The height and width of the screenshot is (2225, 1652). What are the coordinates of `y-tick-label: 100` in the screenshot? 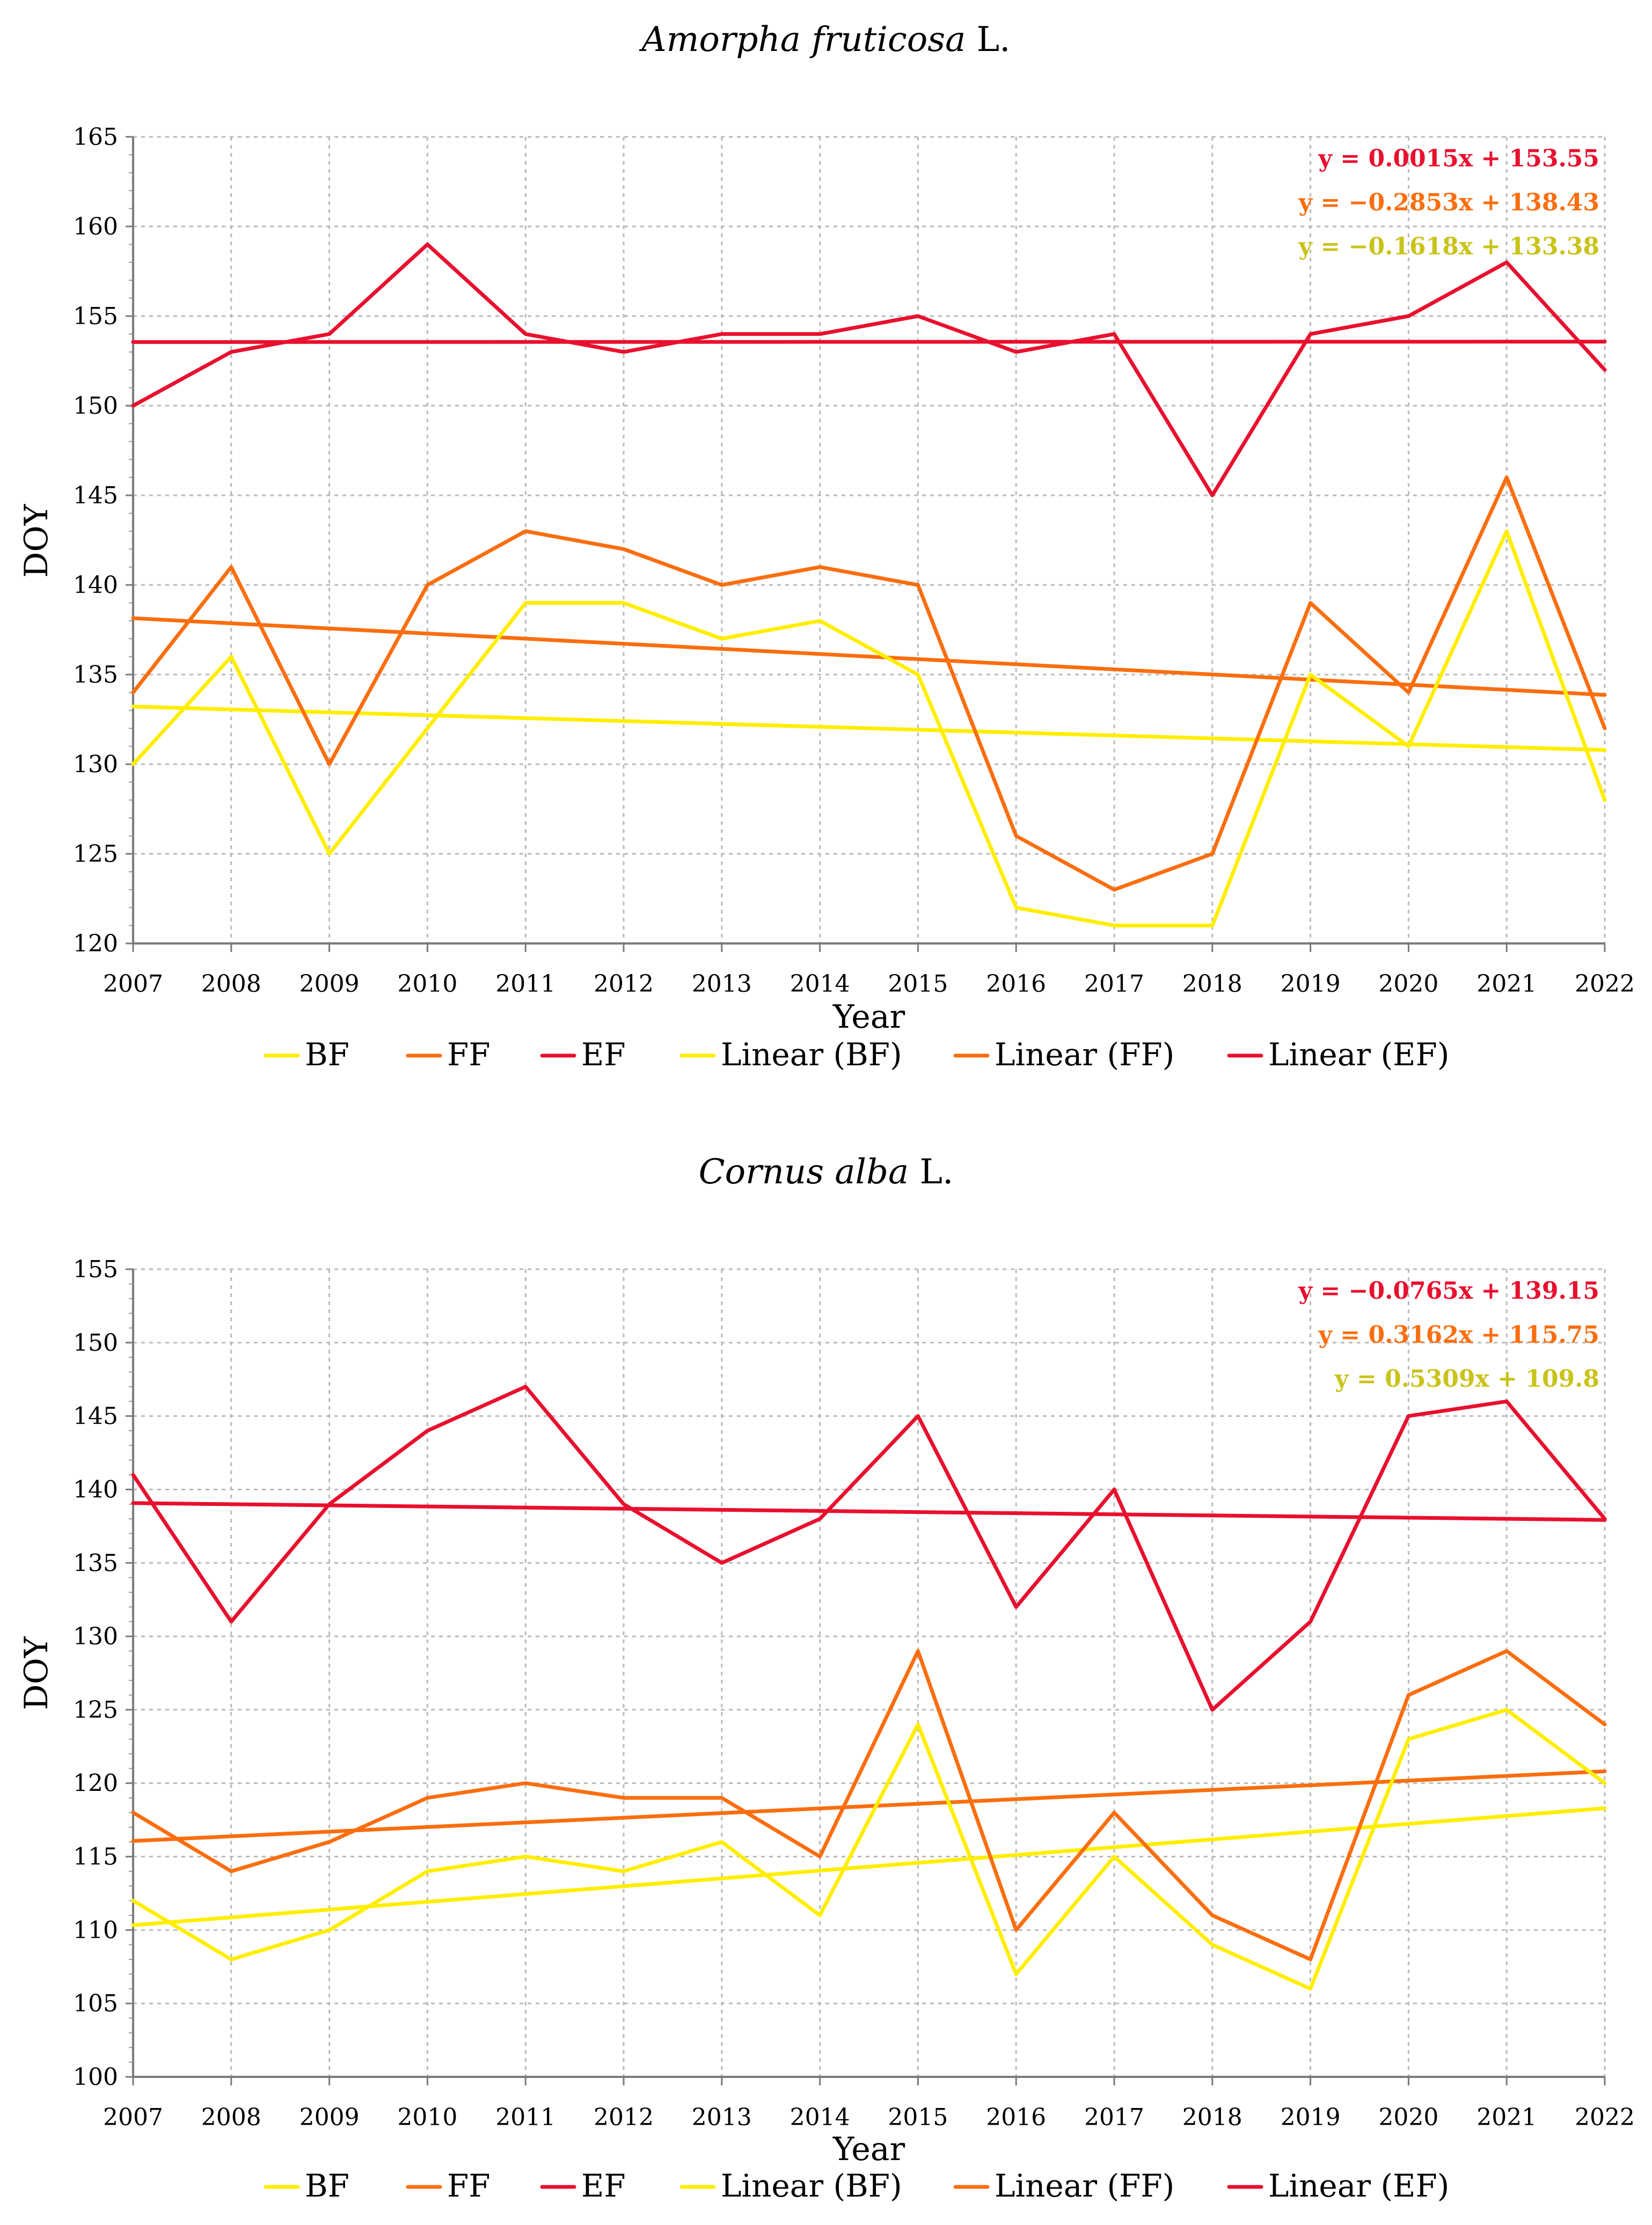 It's located at (95, 2077).